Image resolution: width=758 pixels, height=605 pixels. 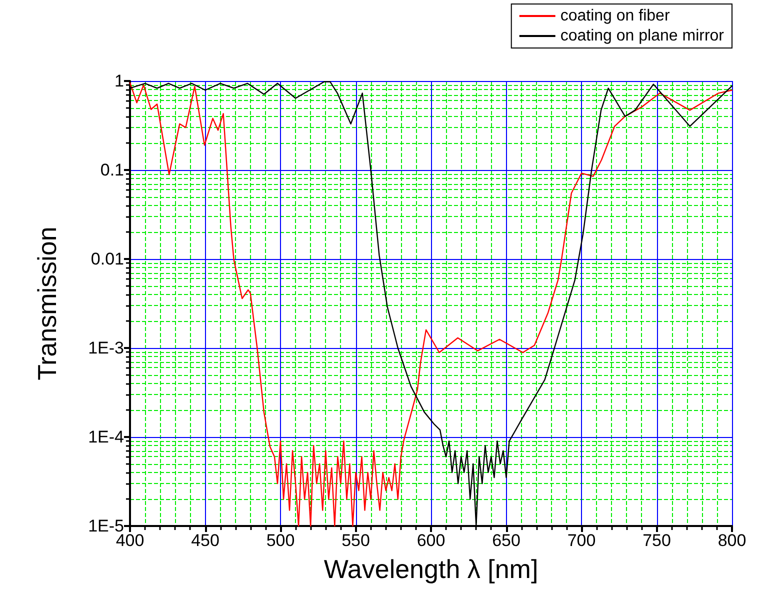 What do you see at coordinates (106, 437) in the screenshot?
I see `y-tick-label: 1E-4` at bounding box center [106, 437].